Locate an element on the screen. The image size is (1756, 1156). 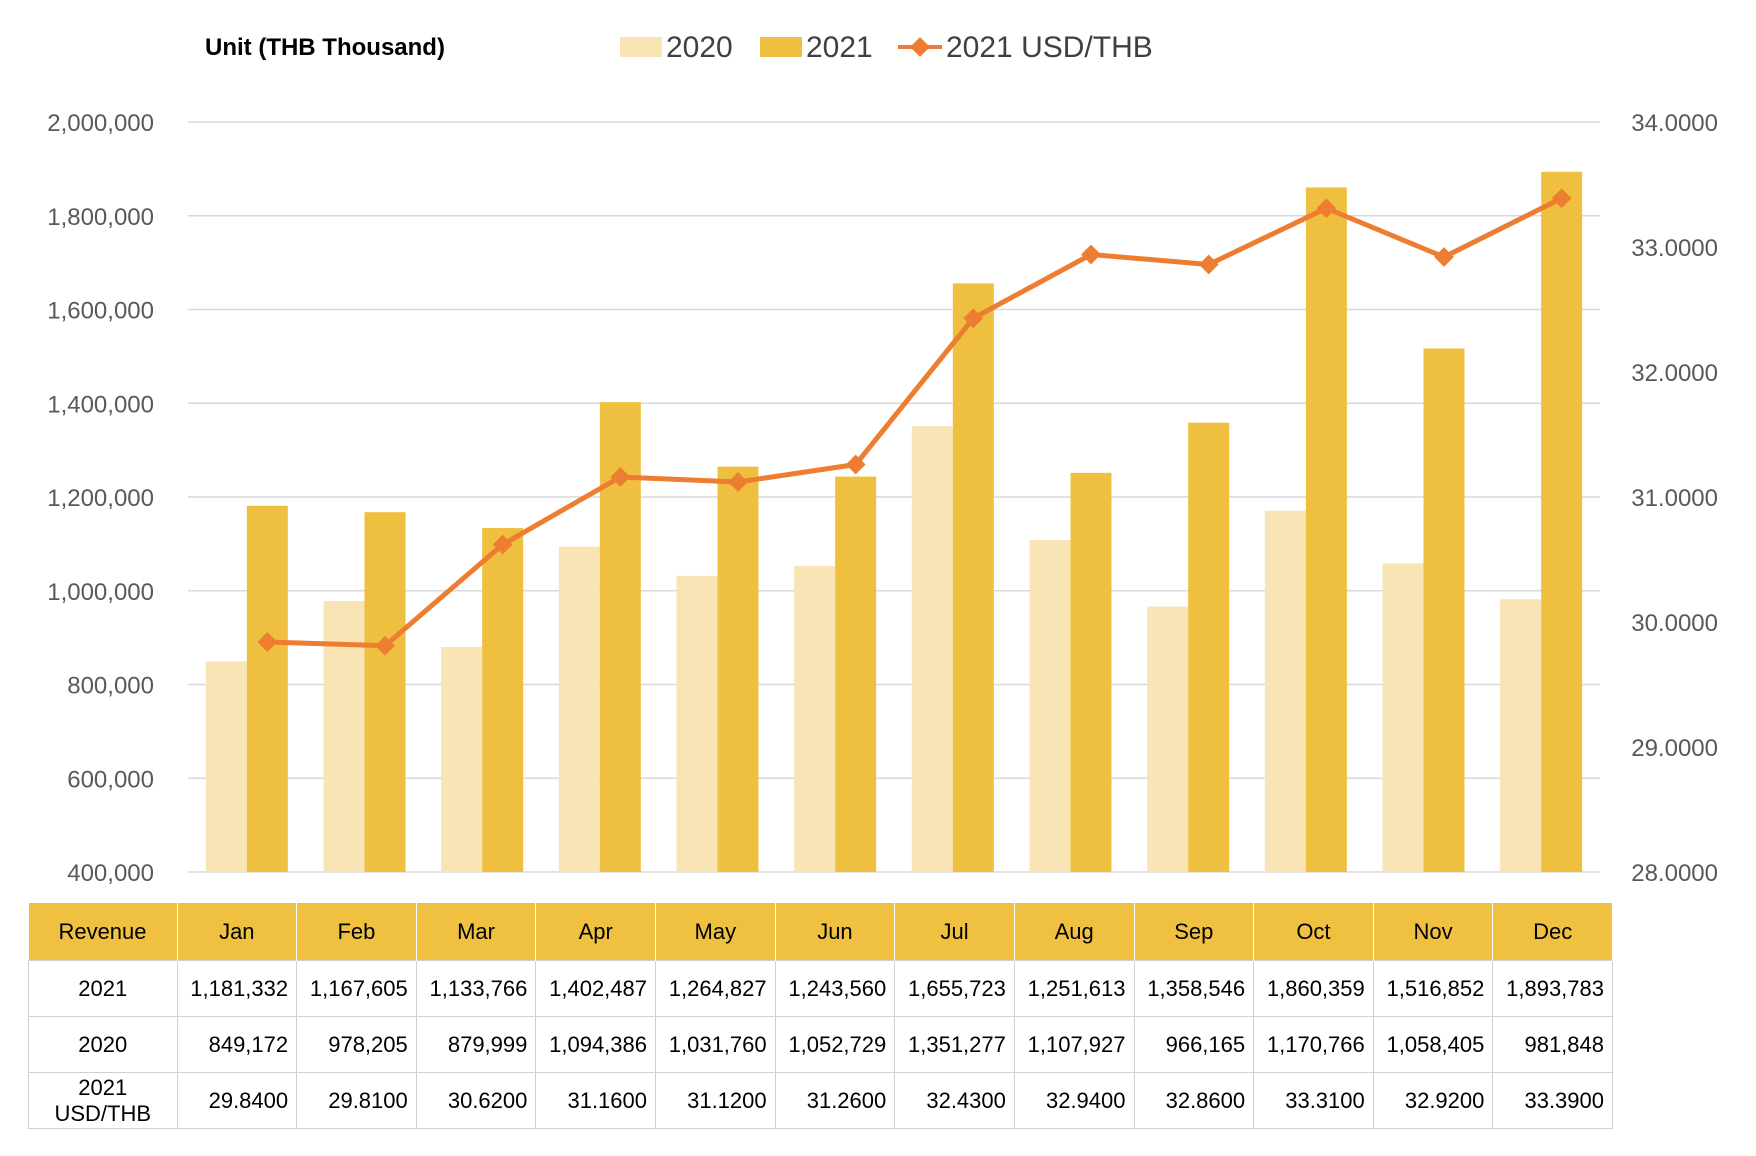
table-cell: 1,358,546 is located at coordinates (1194, 988).